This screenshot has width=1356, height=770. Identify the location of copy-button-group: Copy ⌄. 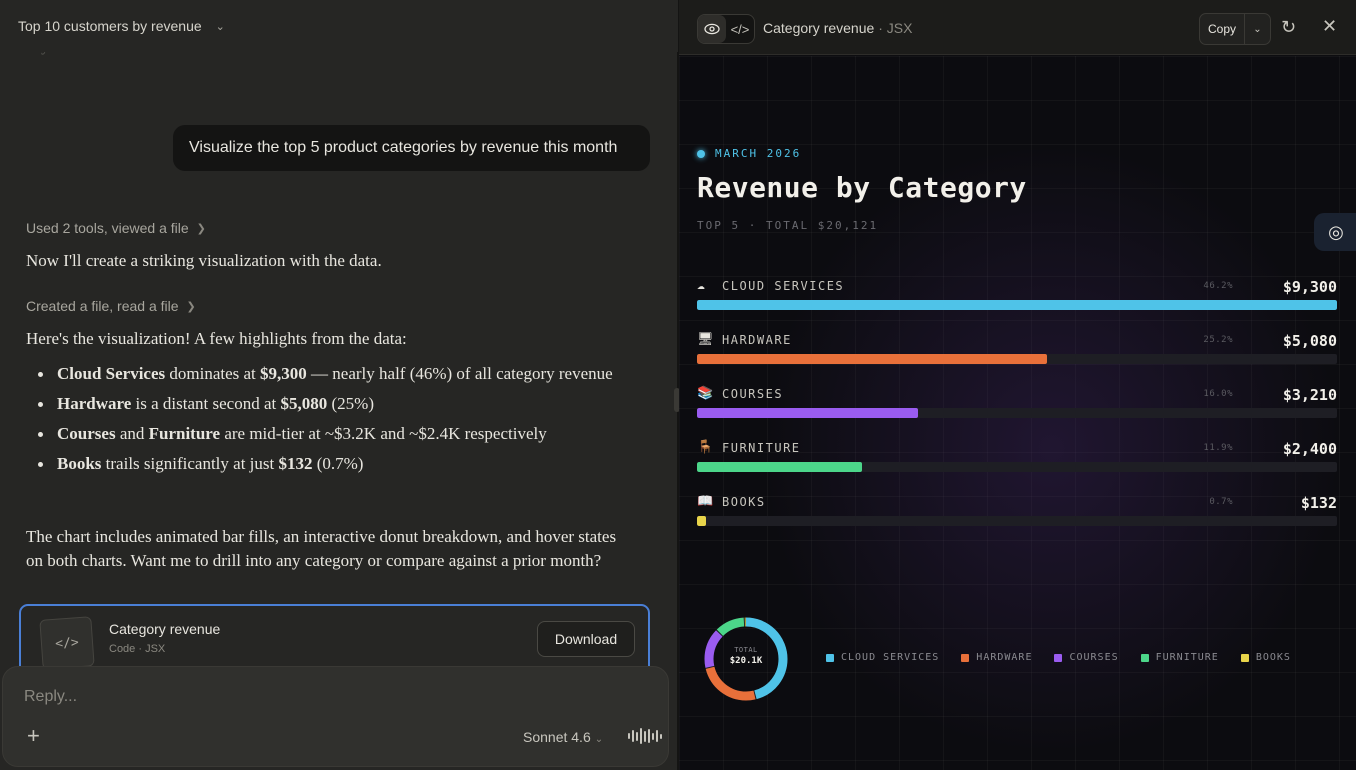
(1235, 29).